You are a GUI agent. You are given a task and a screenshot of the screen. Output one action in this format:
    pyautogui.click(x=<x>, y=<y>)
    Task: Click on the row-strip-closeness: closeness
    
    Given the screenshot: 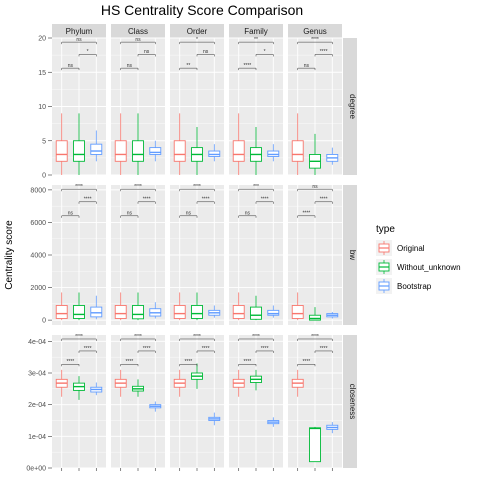 What is the action you would take?
    pyautogui.click(x=350, y=401)
    